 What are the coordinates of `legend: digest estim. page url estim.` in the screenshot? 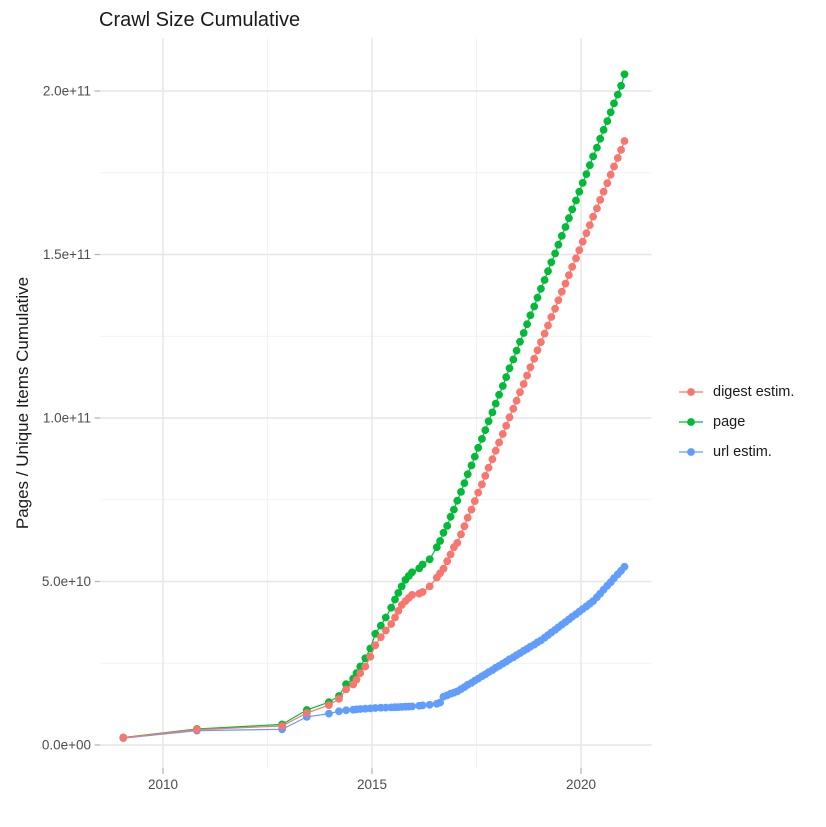 It's located at (736, 422).